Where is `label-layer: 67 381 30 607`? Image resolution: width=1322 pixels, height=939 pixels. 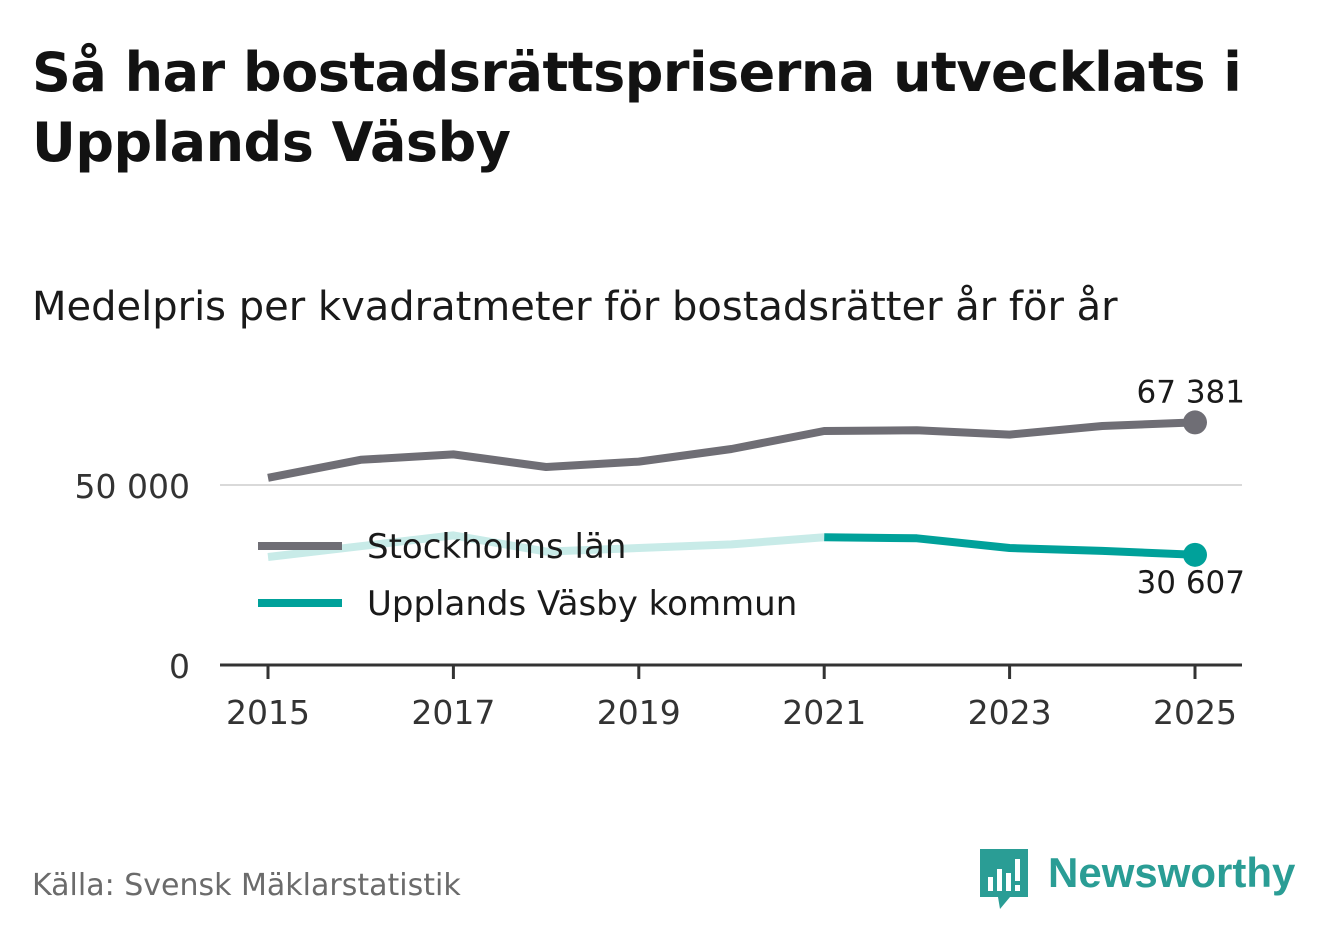
label-layer: 67 381 30 607 is located at coordinates (1191, 487).